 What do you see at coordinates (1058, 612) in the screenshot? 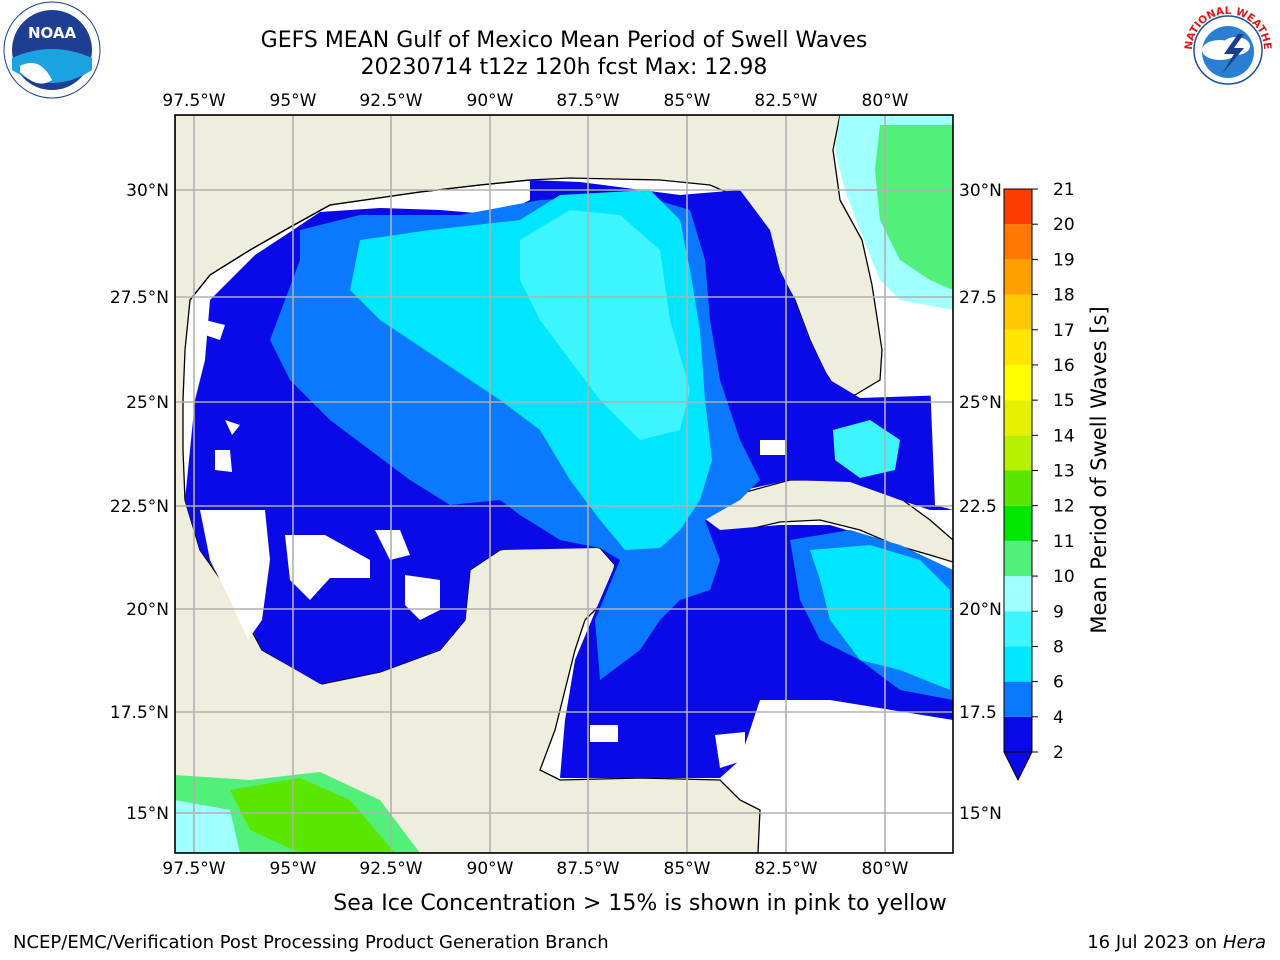
I see `colorbar-tick-label: 9` at bounding box center [1058, 612].